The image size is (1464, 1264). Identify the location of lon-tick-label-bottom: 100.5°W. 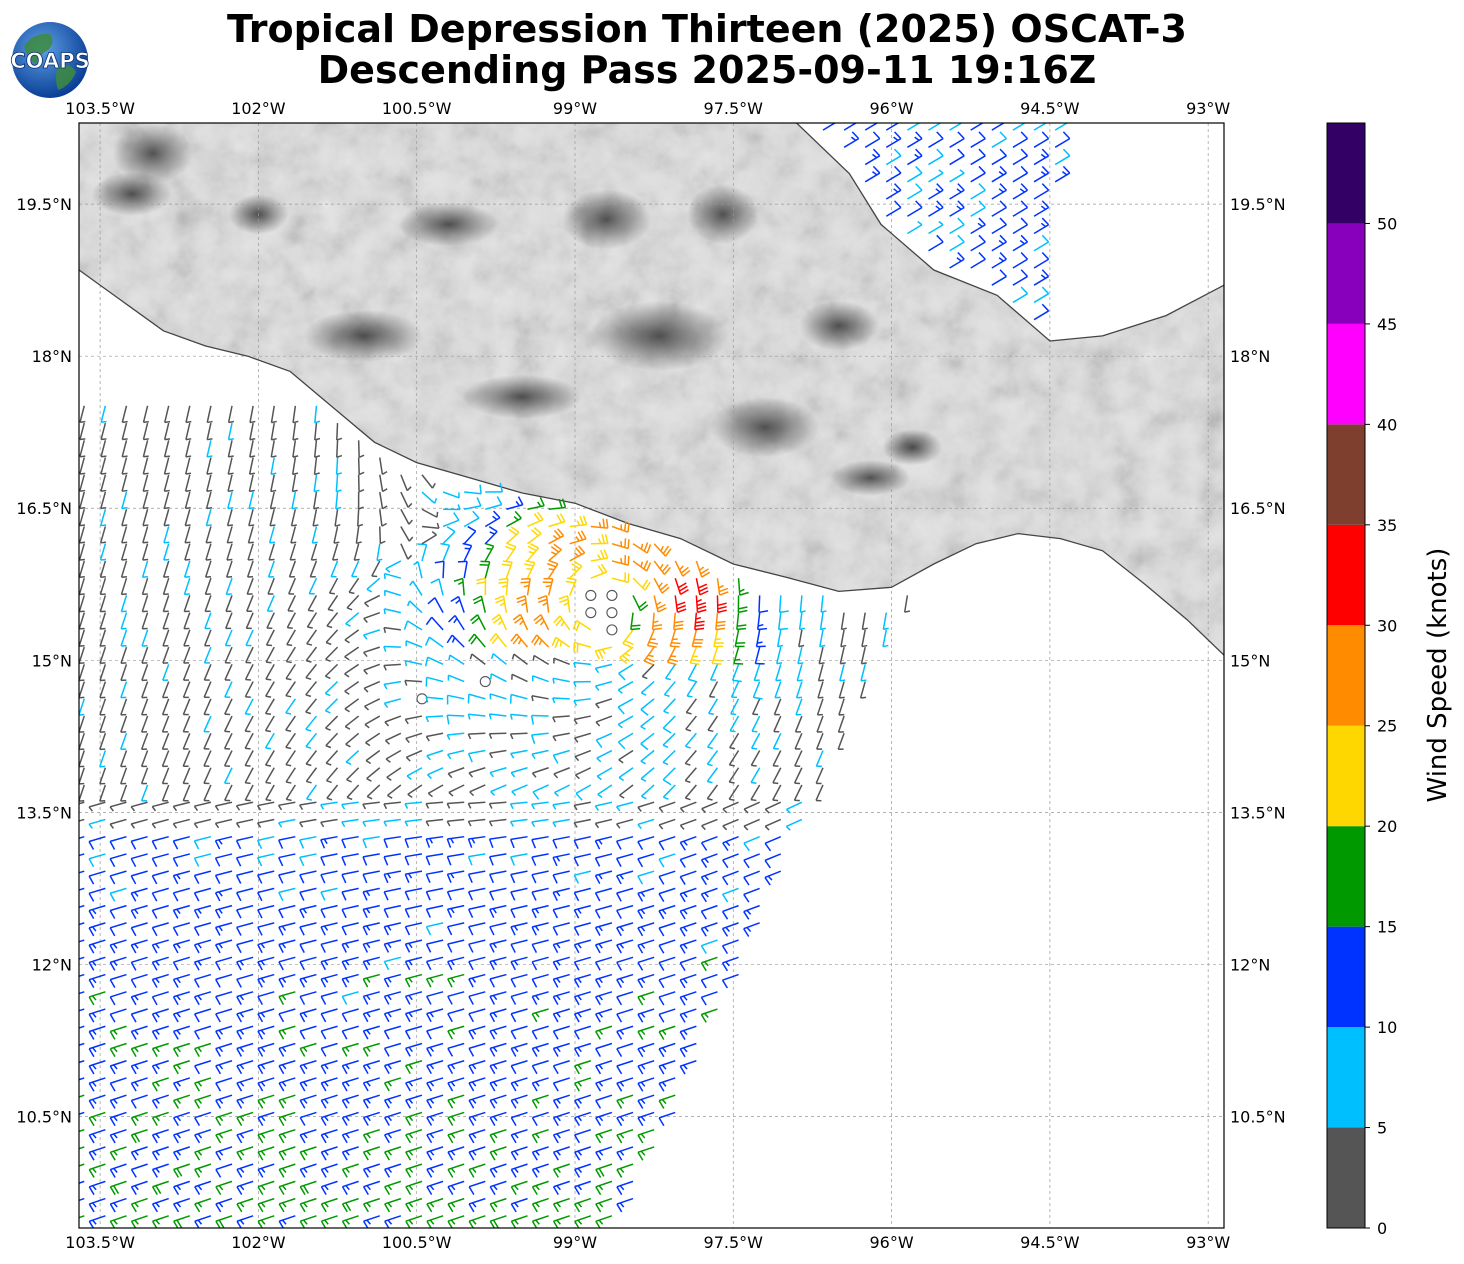
(417, 1242).